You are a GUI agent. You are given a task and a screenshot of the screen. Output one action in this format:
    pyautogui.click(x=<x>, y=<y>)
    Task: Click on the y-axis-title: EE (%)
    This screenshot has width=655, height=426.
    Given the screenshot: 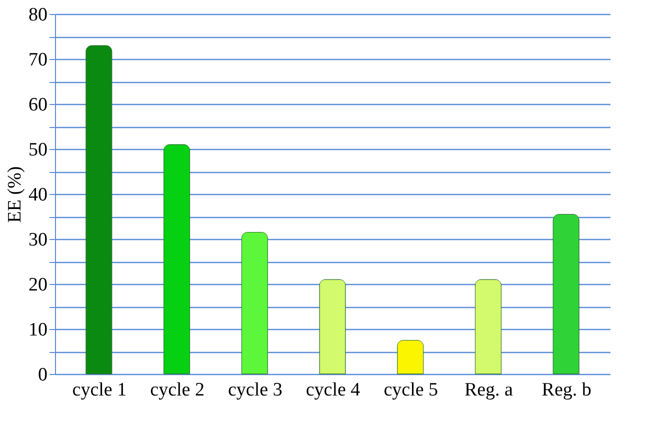 What is the action you would take?
    pyautogui.click(x=15, y=194)
    